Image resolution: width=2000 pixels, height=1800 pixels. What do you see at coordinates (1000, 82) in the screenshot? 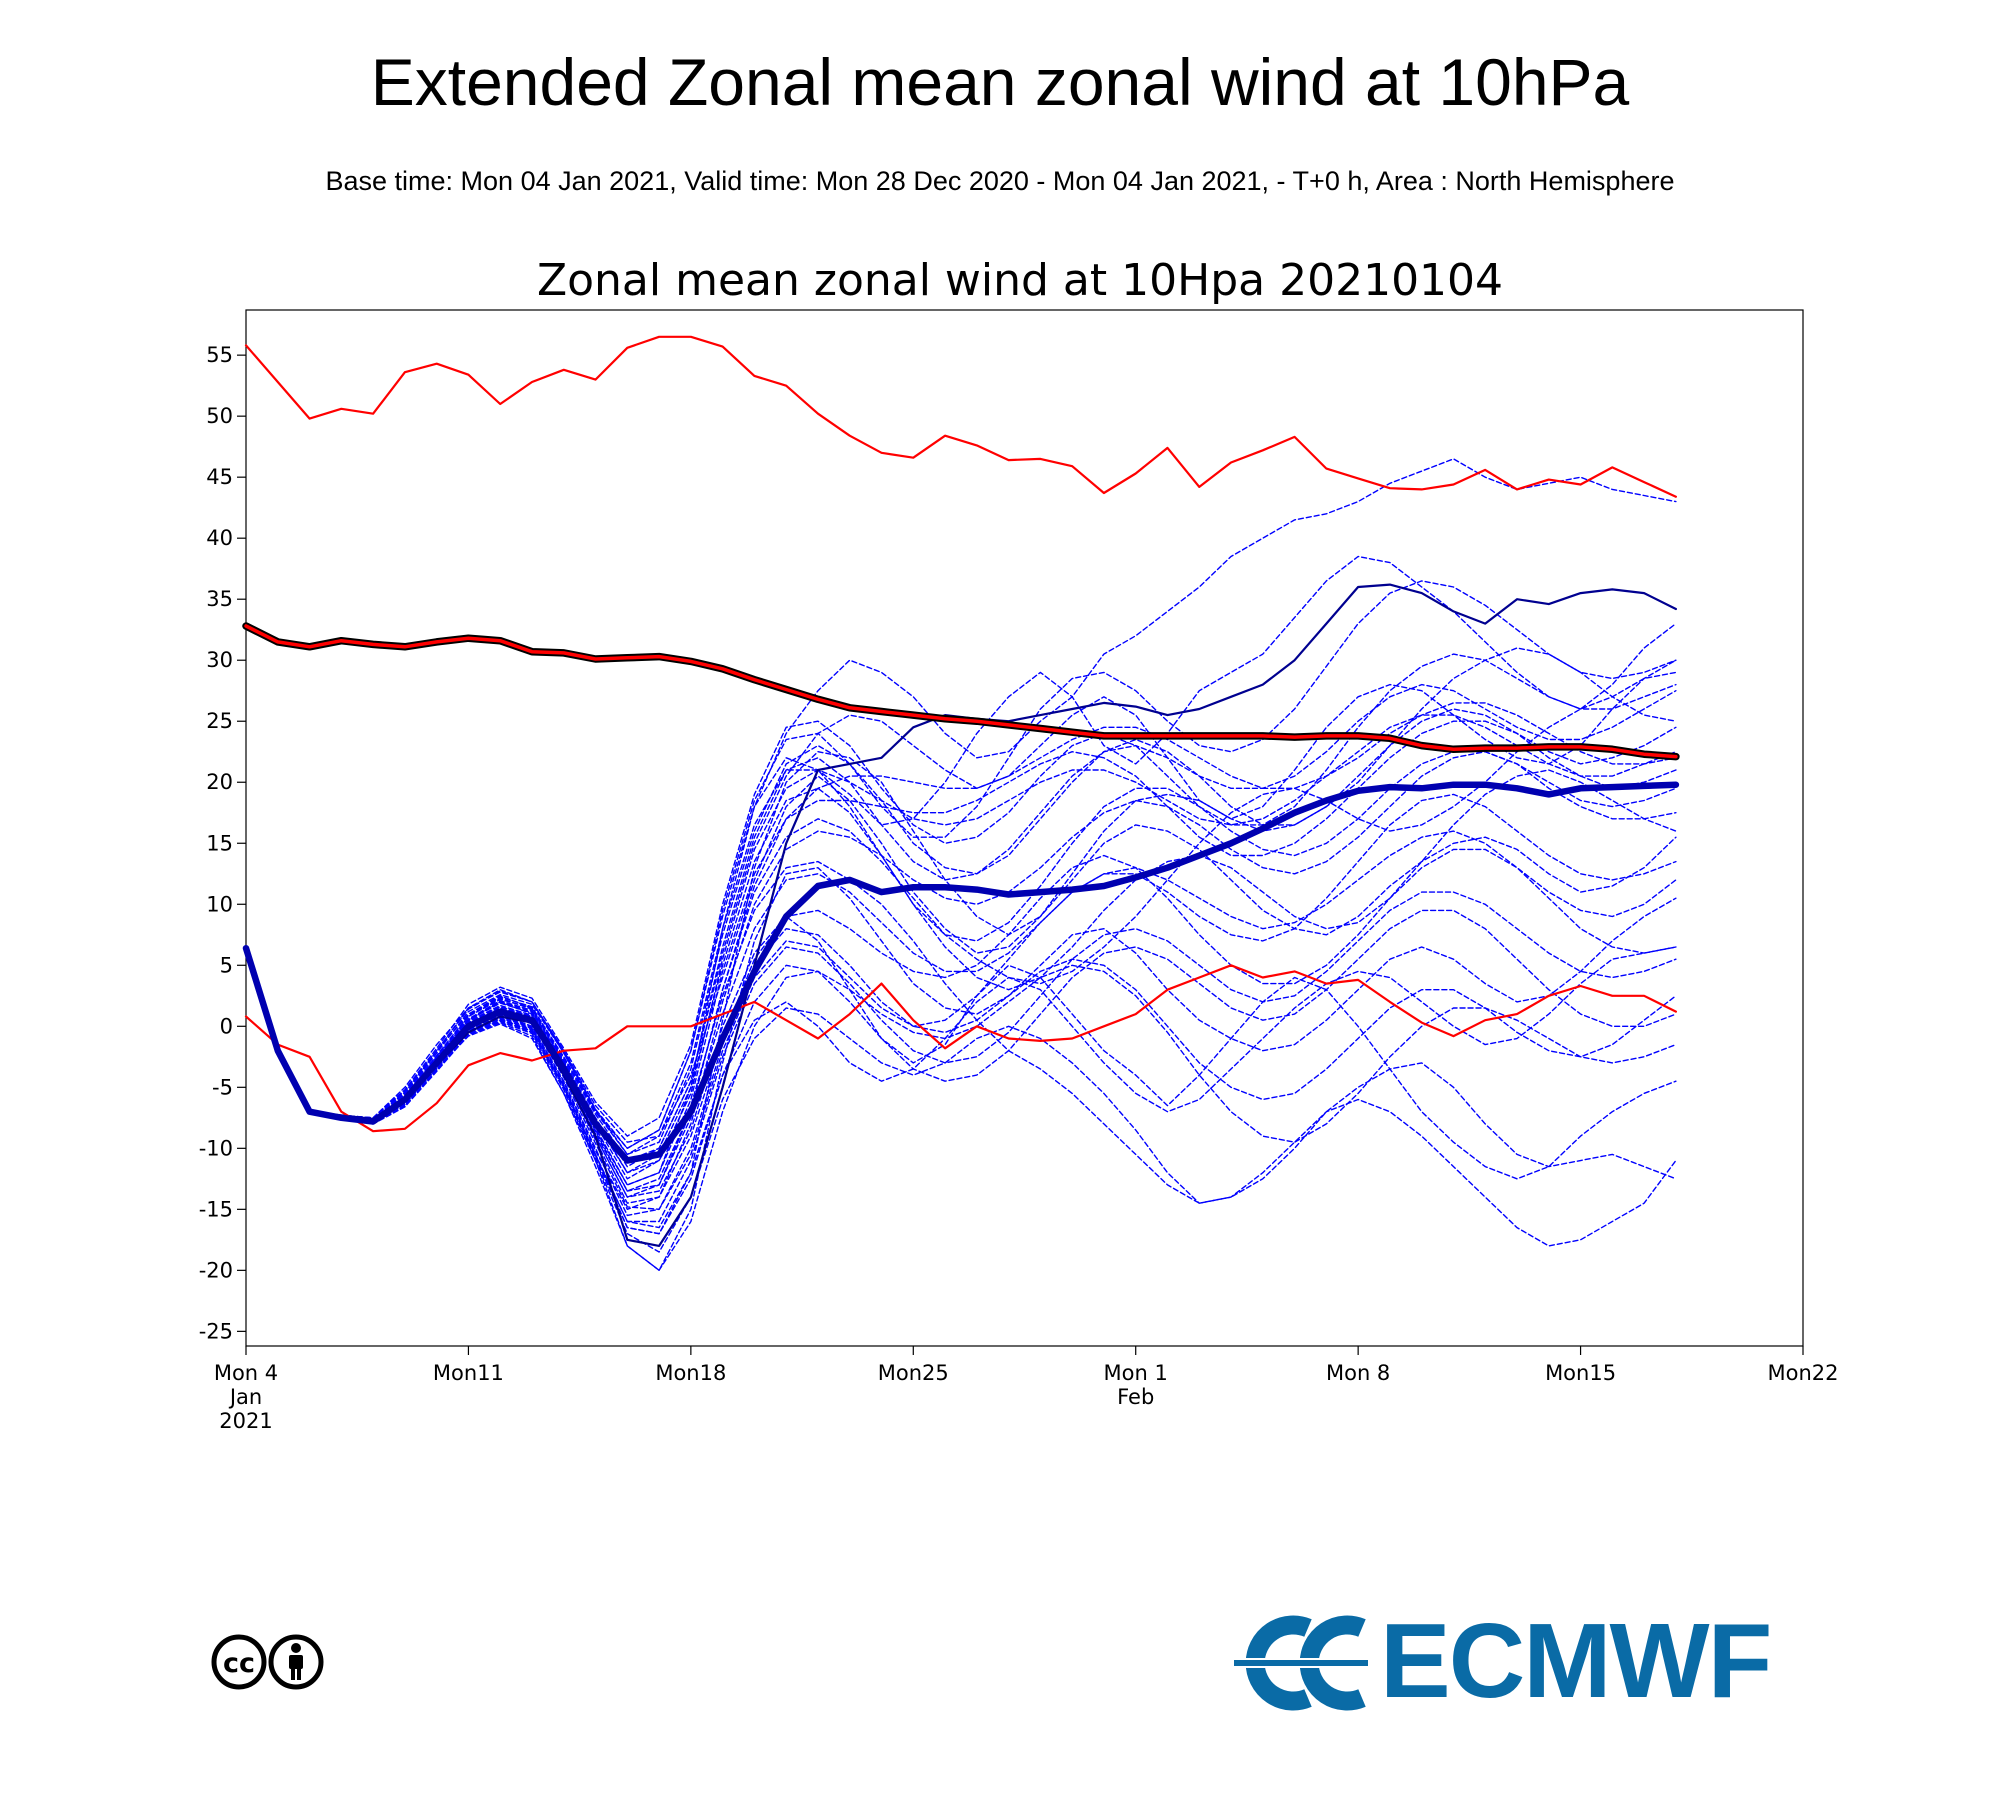
I see `page-title: Extended Zonal mean zonal wind at 10hPa` at bounding box center [1000, 82].